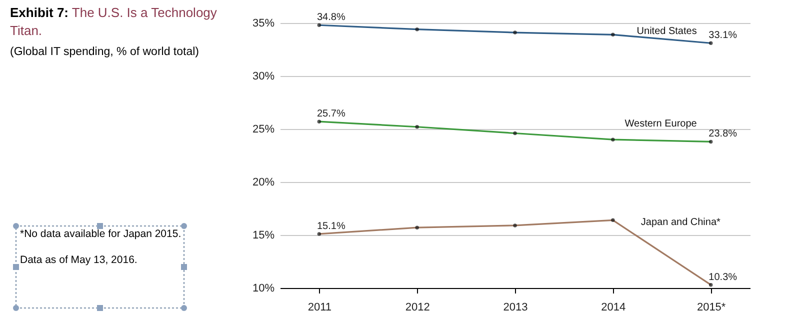 This screenshot has width=800, height=332. I want to click on y-tick-label: 25%, so click(263, 130).